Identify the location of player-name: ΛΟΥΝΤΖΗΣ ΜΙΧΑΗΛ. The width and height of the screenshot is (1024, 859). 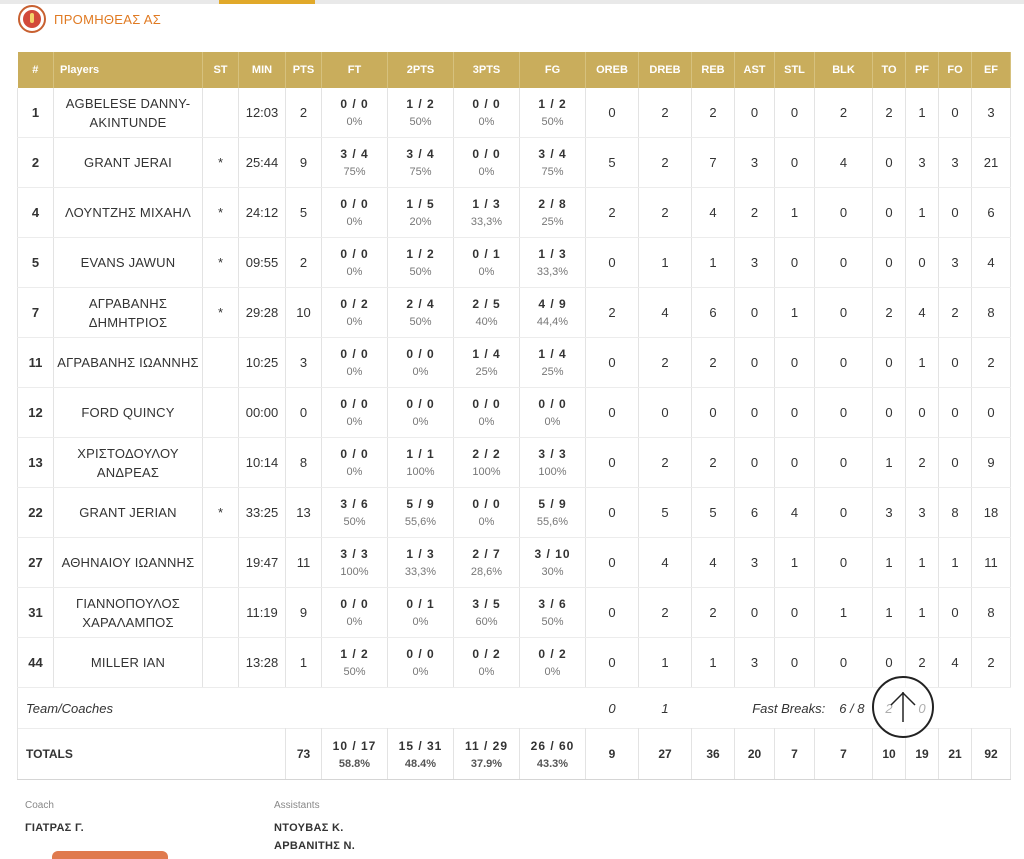
(128, 212).